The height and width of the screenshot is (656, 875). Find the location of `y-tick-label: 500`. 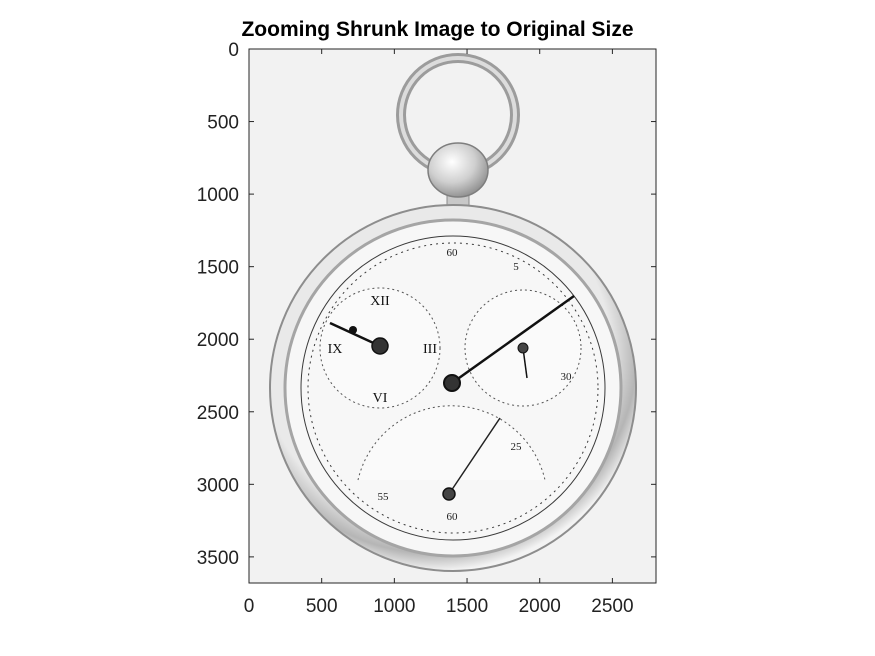

y-tick-label: 500 is located at coordinates (223, 123).